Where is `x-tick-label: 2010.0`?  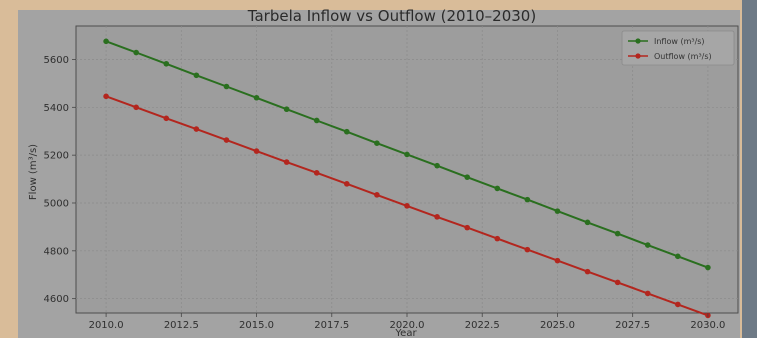 x-tick-label: 2010.0 is located at coordinates (106, 325).